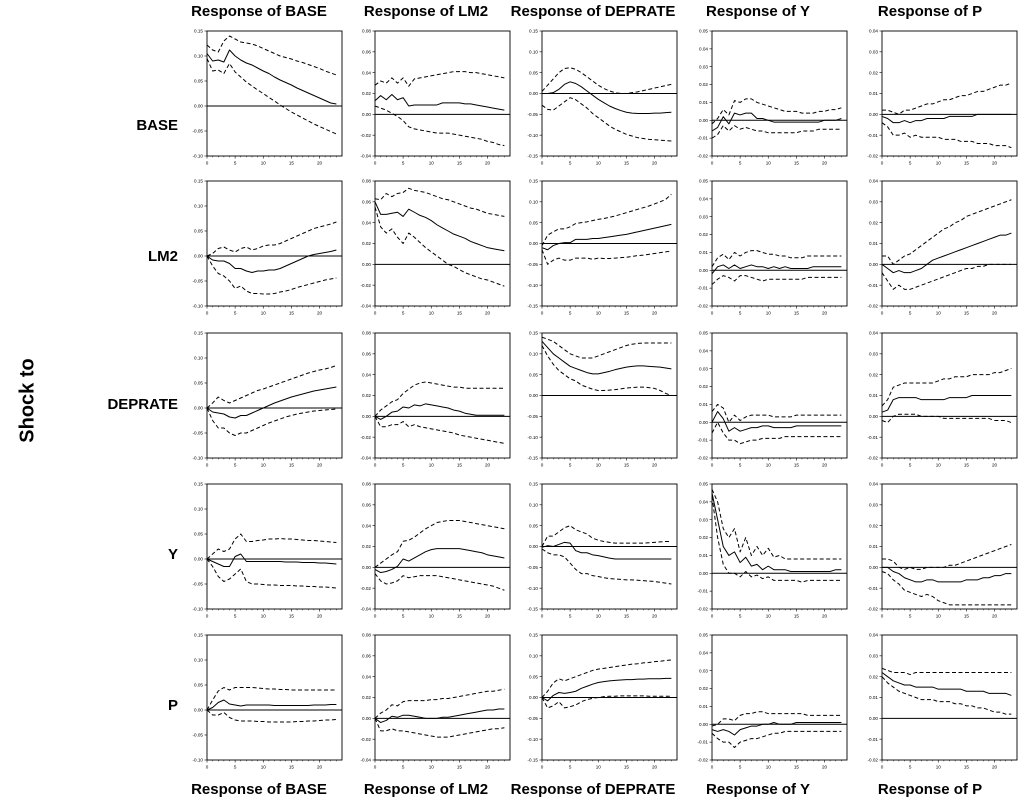 The image size is (1029, 807). I want to click on y-tick-label: 0.10, so click(533, 353).